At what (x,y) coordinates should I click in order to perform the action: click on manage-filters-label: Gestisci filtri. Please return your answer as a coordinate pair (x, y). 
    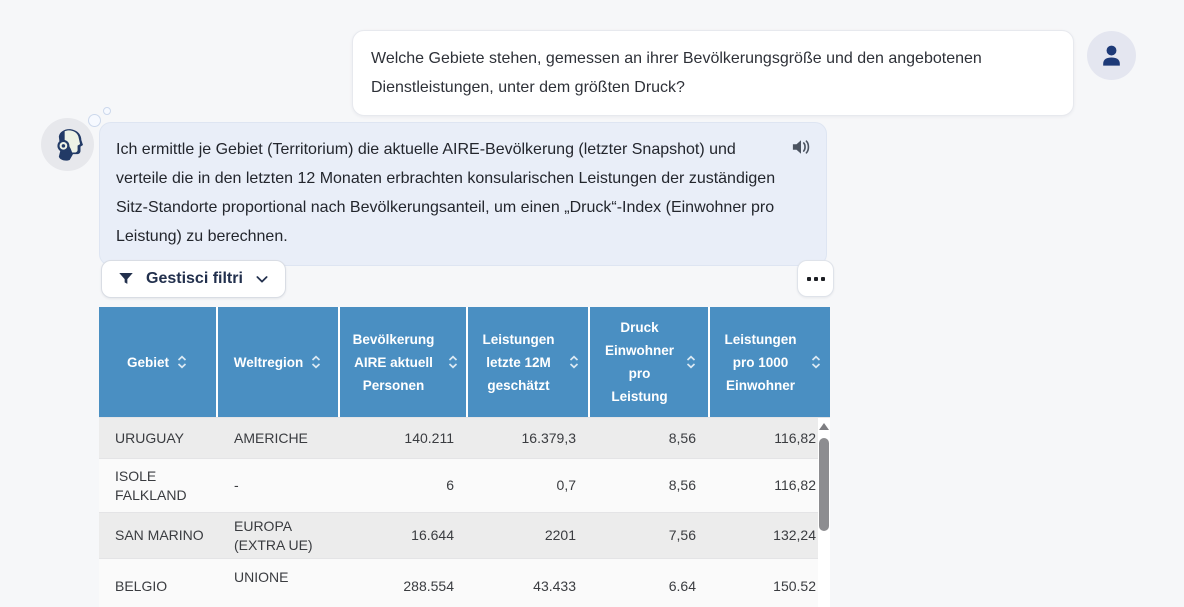
    Looking at the image, I should click on (194, 278).